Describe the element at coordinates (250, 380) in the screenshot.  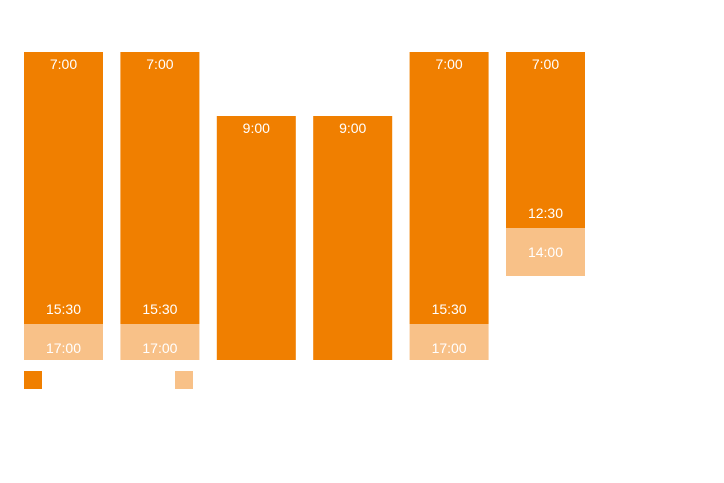
I see `legend-item-extra` at that location.